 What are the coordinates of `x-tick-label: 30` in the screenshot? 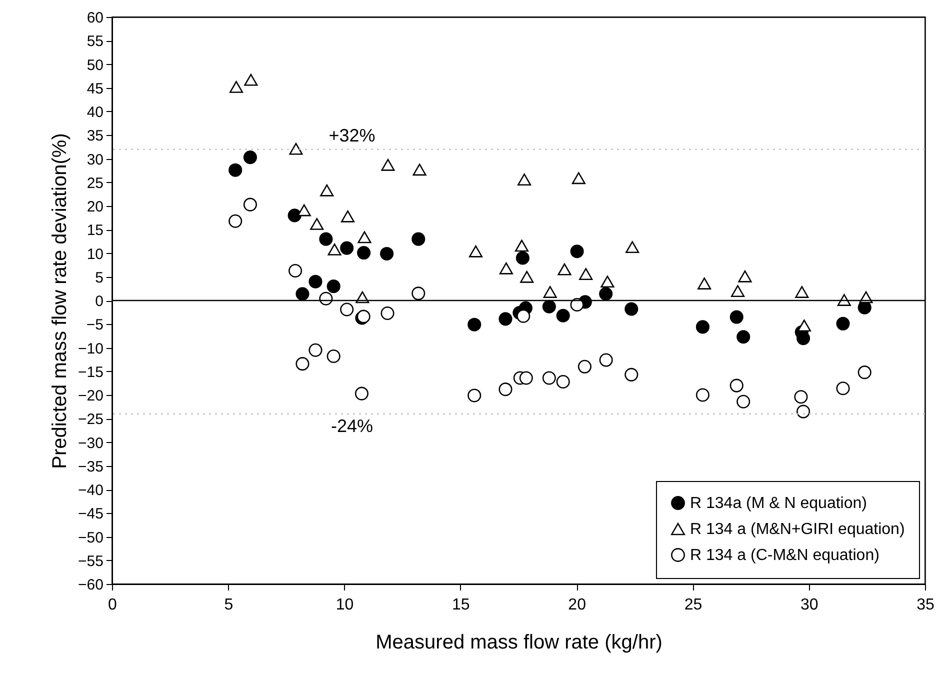 It's located at (809, 605).